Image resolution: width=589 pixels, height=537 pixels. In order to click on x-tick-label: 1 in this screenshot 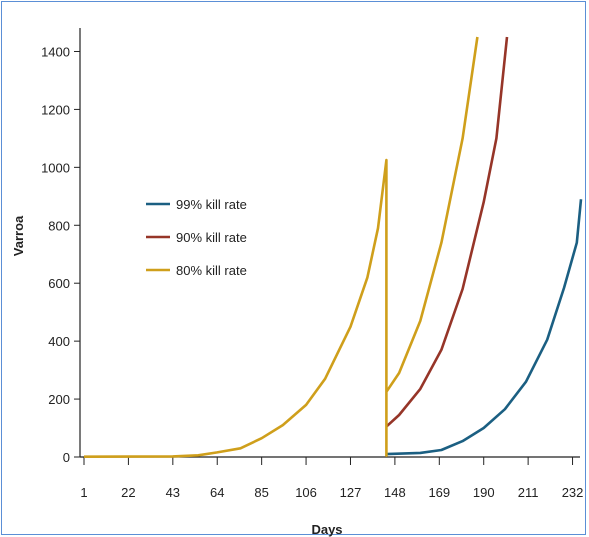, I will do `click(83, 492)`.